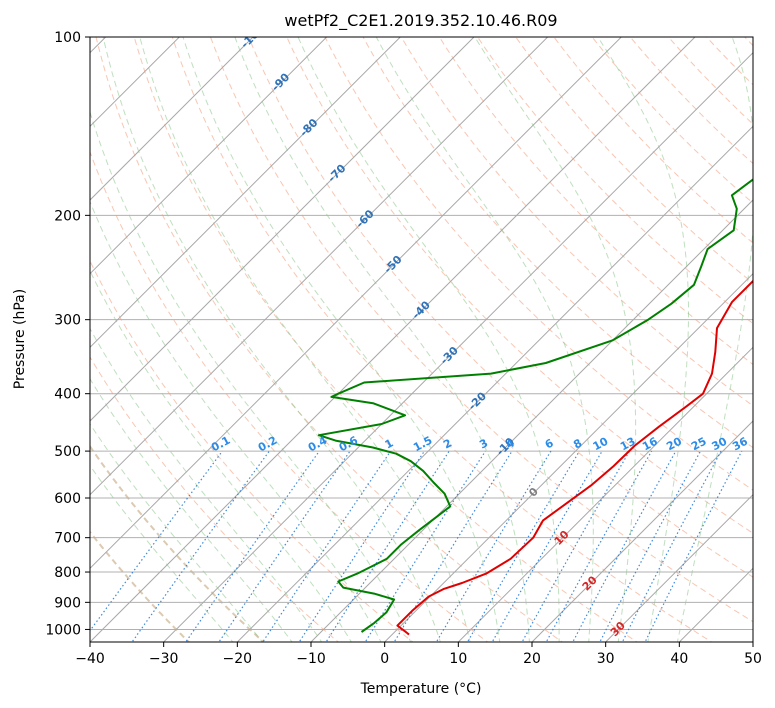 The width and height of the screenshot is (775, 708). Describe the element at coordinates (699, 444) in the screenshot. I see `mixing-ratio-label: 25` at that location.